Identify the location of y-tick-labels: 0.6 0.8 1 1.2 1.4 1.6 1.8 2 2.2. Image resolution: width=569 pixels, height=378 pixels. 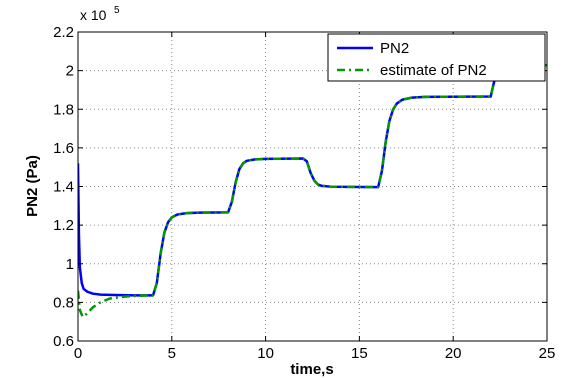
(63, 187).